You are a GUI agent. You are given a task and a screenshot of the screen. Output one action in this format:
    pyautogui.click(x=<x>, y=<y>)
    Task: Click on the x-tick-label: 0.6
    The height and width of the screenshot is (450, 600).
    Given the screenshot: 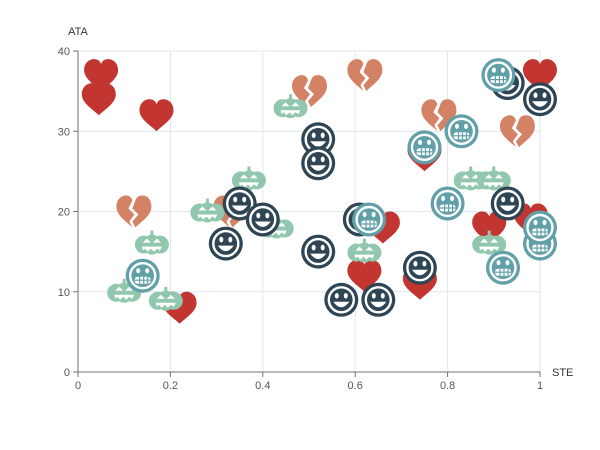 What is the action you would take?
    pyautogui.click(x=355, y=386)
    